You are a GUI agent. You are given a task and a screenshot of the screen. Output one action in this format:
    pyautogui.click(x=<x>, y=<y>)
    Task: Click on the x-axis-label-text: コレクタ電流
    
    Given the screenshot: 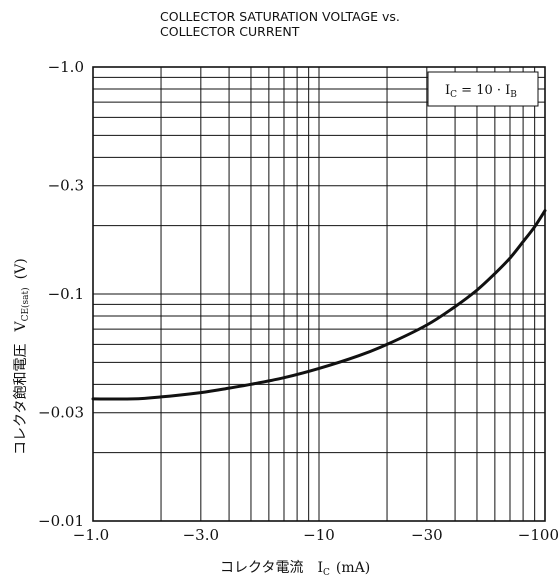 What is the action you would take?
    pyautogui.click(x=261, y=568)
    